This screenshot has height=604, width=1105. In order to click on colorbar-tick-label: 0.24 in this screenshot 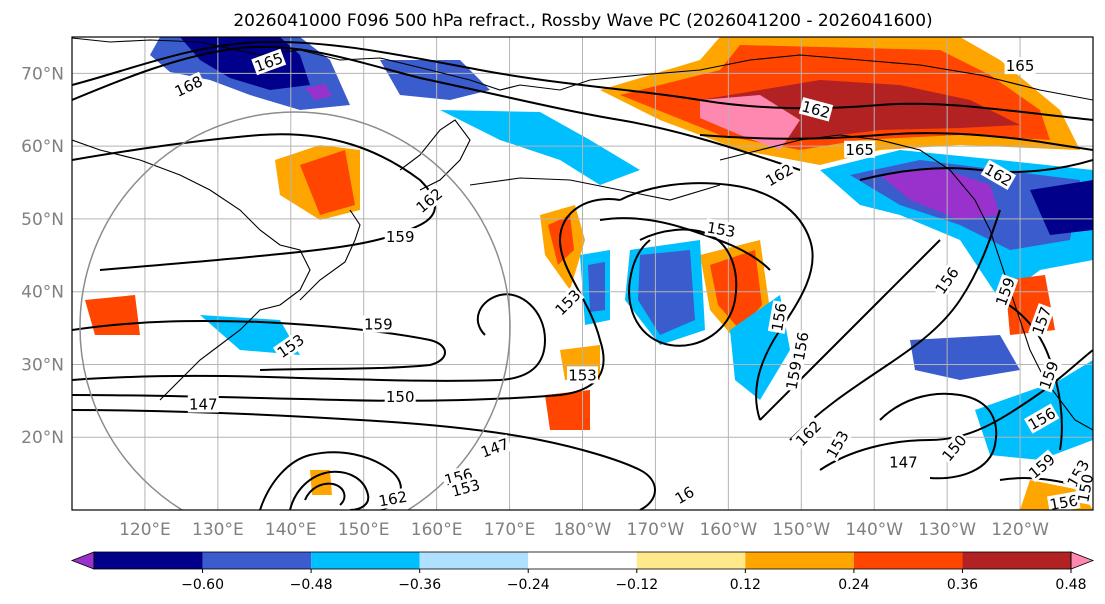, I will do `click(853, 585)`.